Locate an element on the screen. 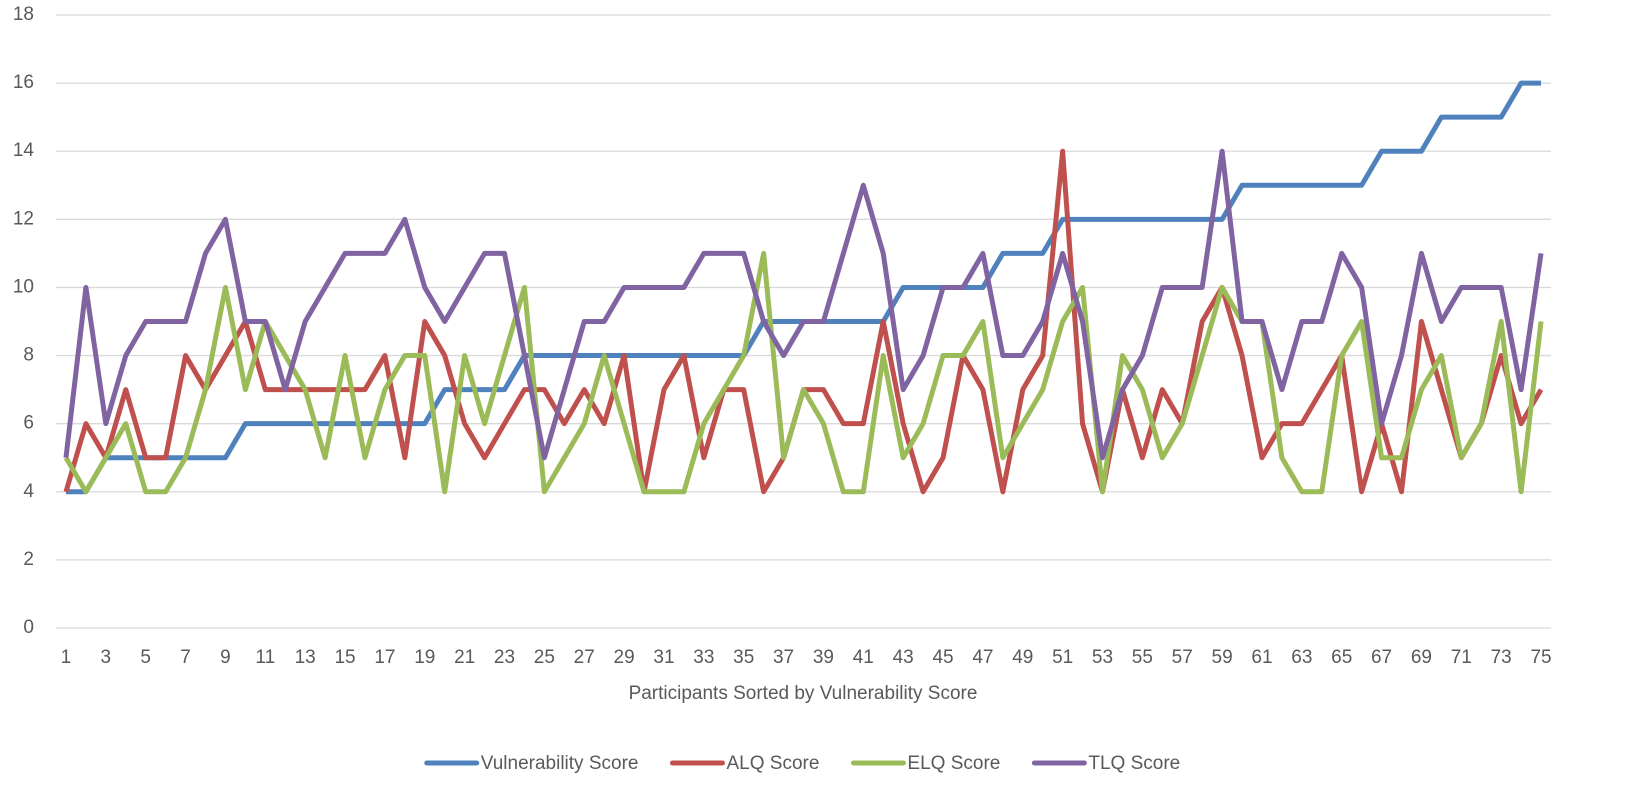 The height and width of the screenshot is (809, 1636). x-tick-label: 45 is located at coordinates (942, 657).